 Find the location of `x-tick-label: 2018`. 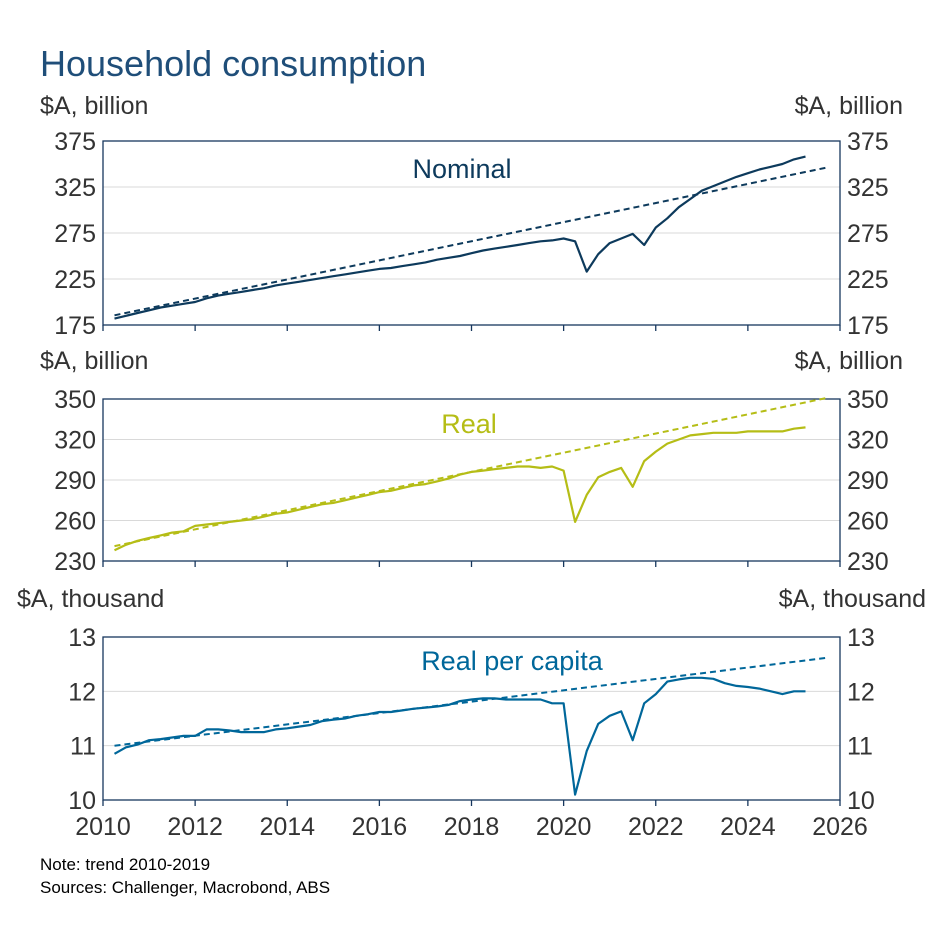

x-tick-label: 2018 is located at coordinates (472, 827).